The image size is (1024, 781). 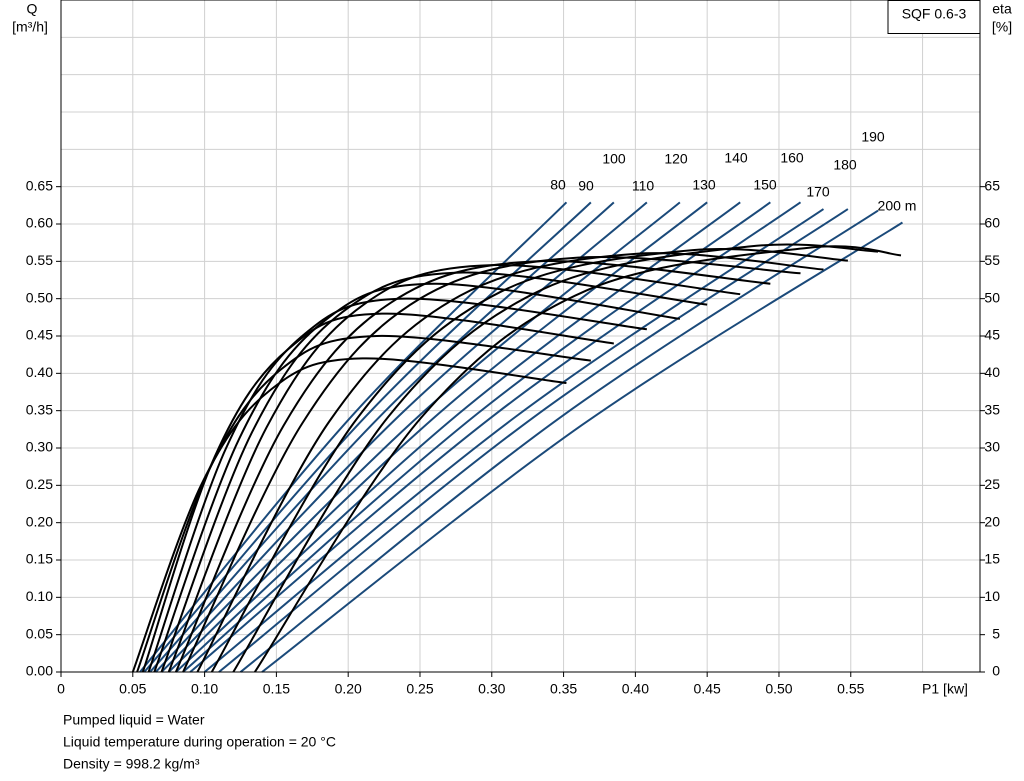 What do you see at coordinates (39, 633) in the screenshot?
I see `y-tick-label: 0.05` at bounding box center [39, 633].